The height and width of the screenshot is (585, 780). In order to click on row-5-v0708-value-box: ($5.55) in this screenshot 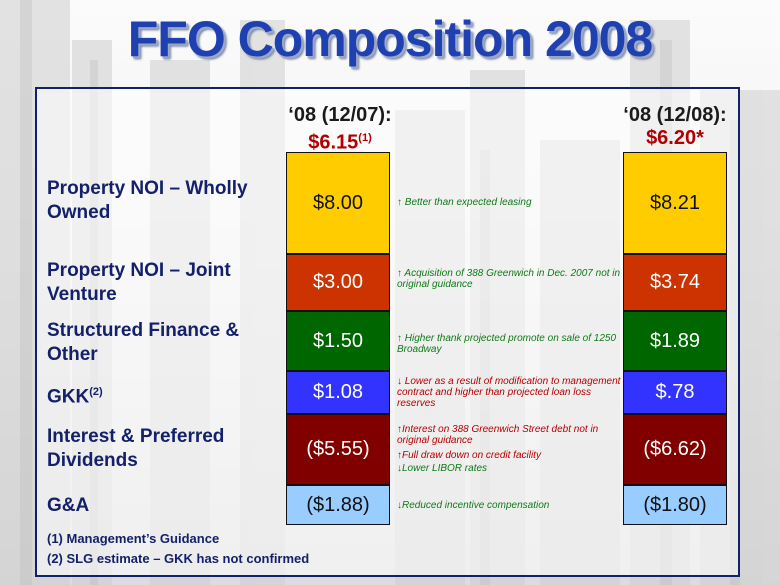, I will do `click(338, 449)`.